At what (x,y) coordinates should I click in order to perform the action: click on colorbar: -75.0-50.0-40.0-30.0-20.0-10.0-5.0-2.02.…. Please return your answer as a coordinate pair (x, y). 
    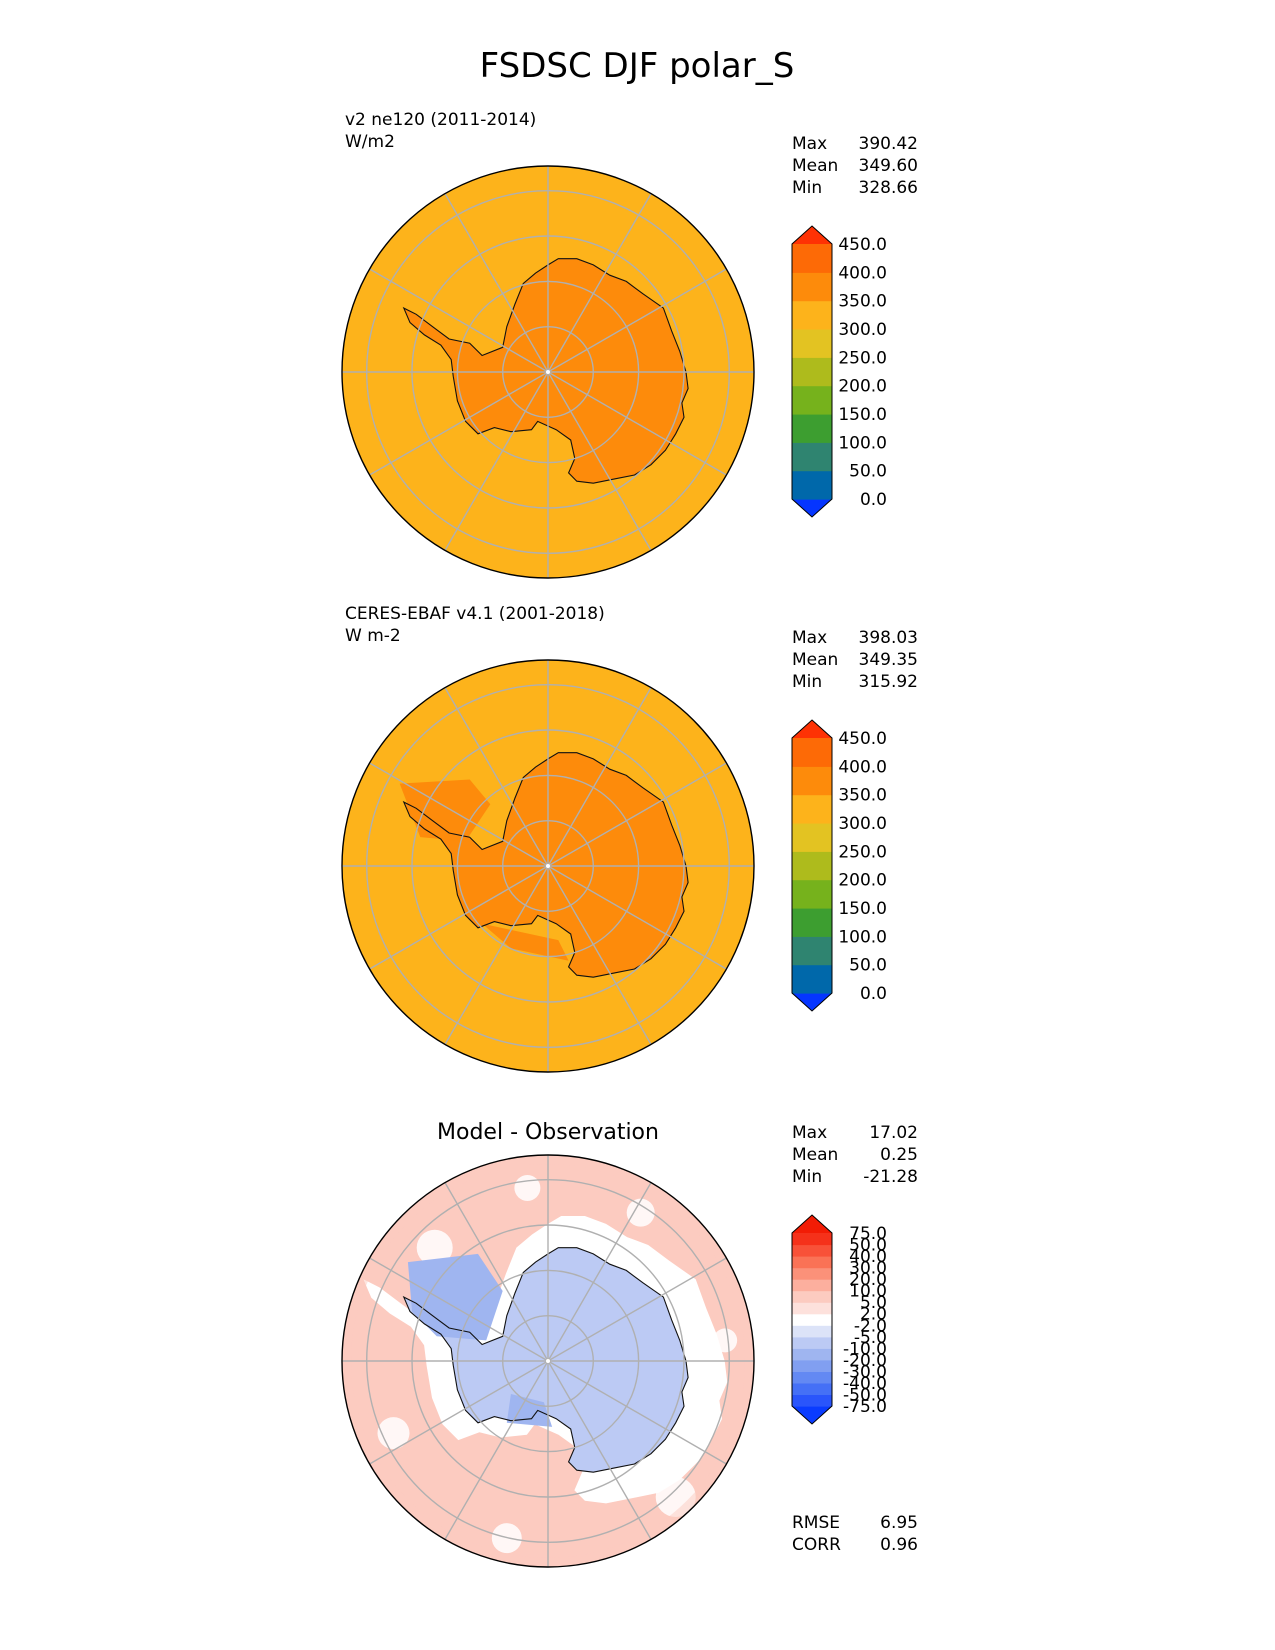
    Looking at the image, I should click on (839, 1319).